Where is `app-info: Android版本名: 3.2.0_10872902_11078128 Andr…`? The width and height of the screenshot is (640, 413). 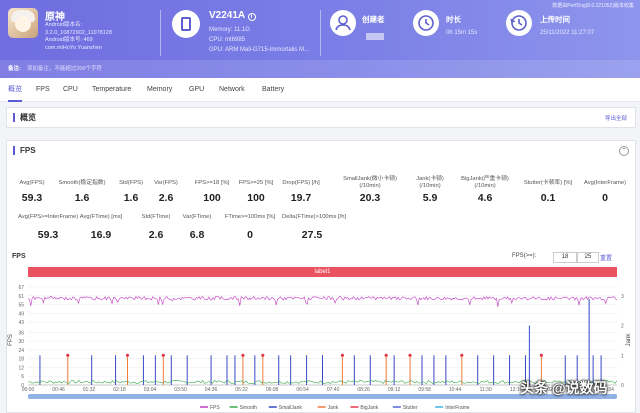
app-info: Android版本名: 3.2.0_10872902_11078128 Andr… is located at coordinates (78, 37).